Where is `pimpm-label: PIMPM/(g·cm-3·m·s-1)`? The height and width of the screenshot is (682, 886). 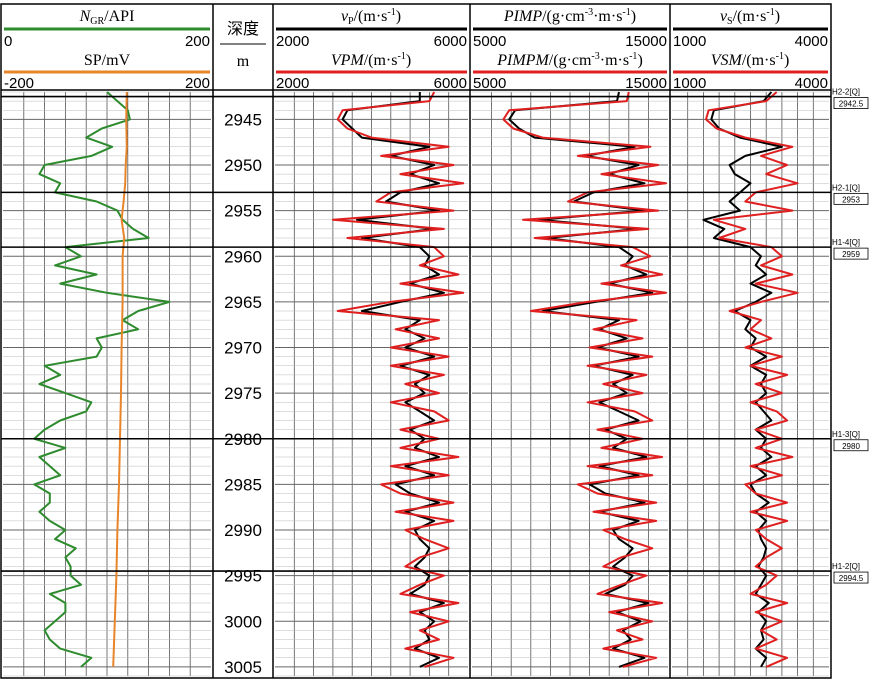
pimpm-label: PIMPM/(g·cm-3·m·s-1) is located at coordinates (569, 60).